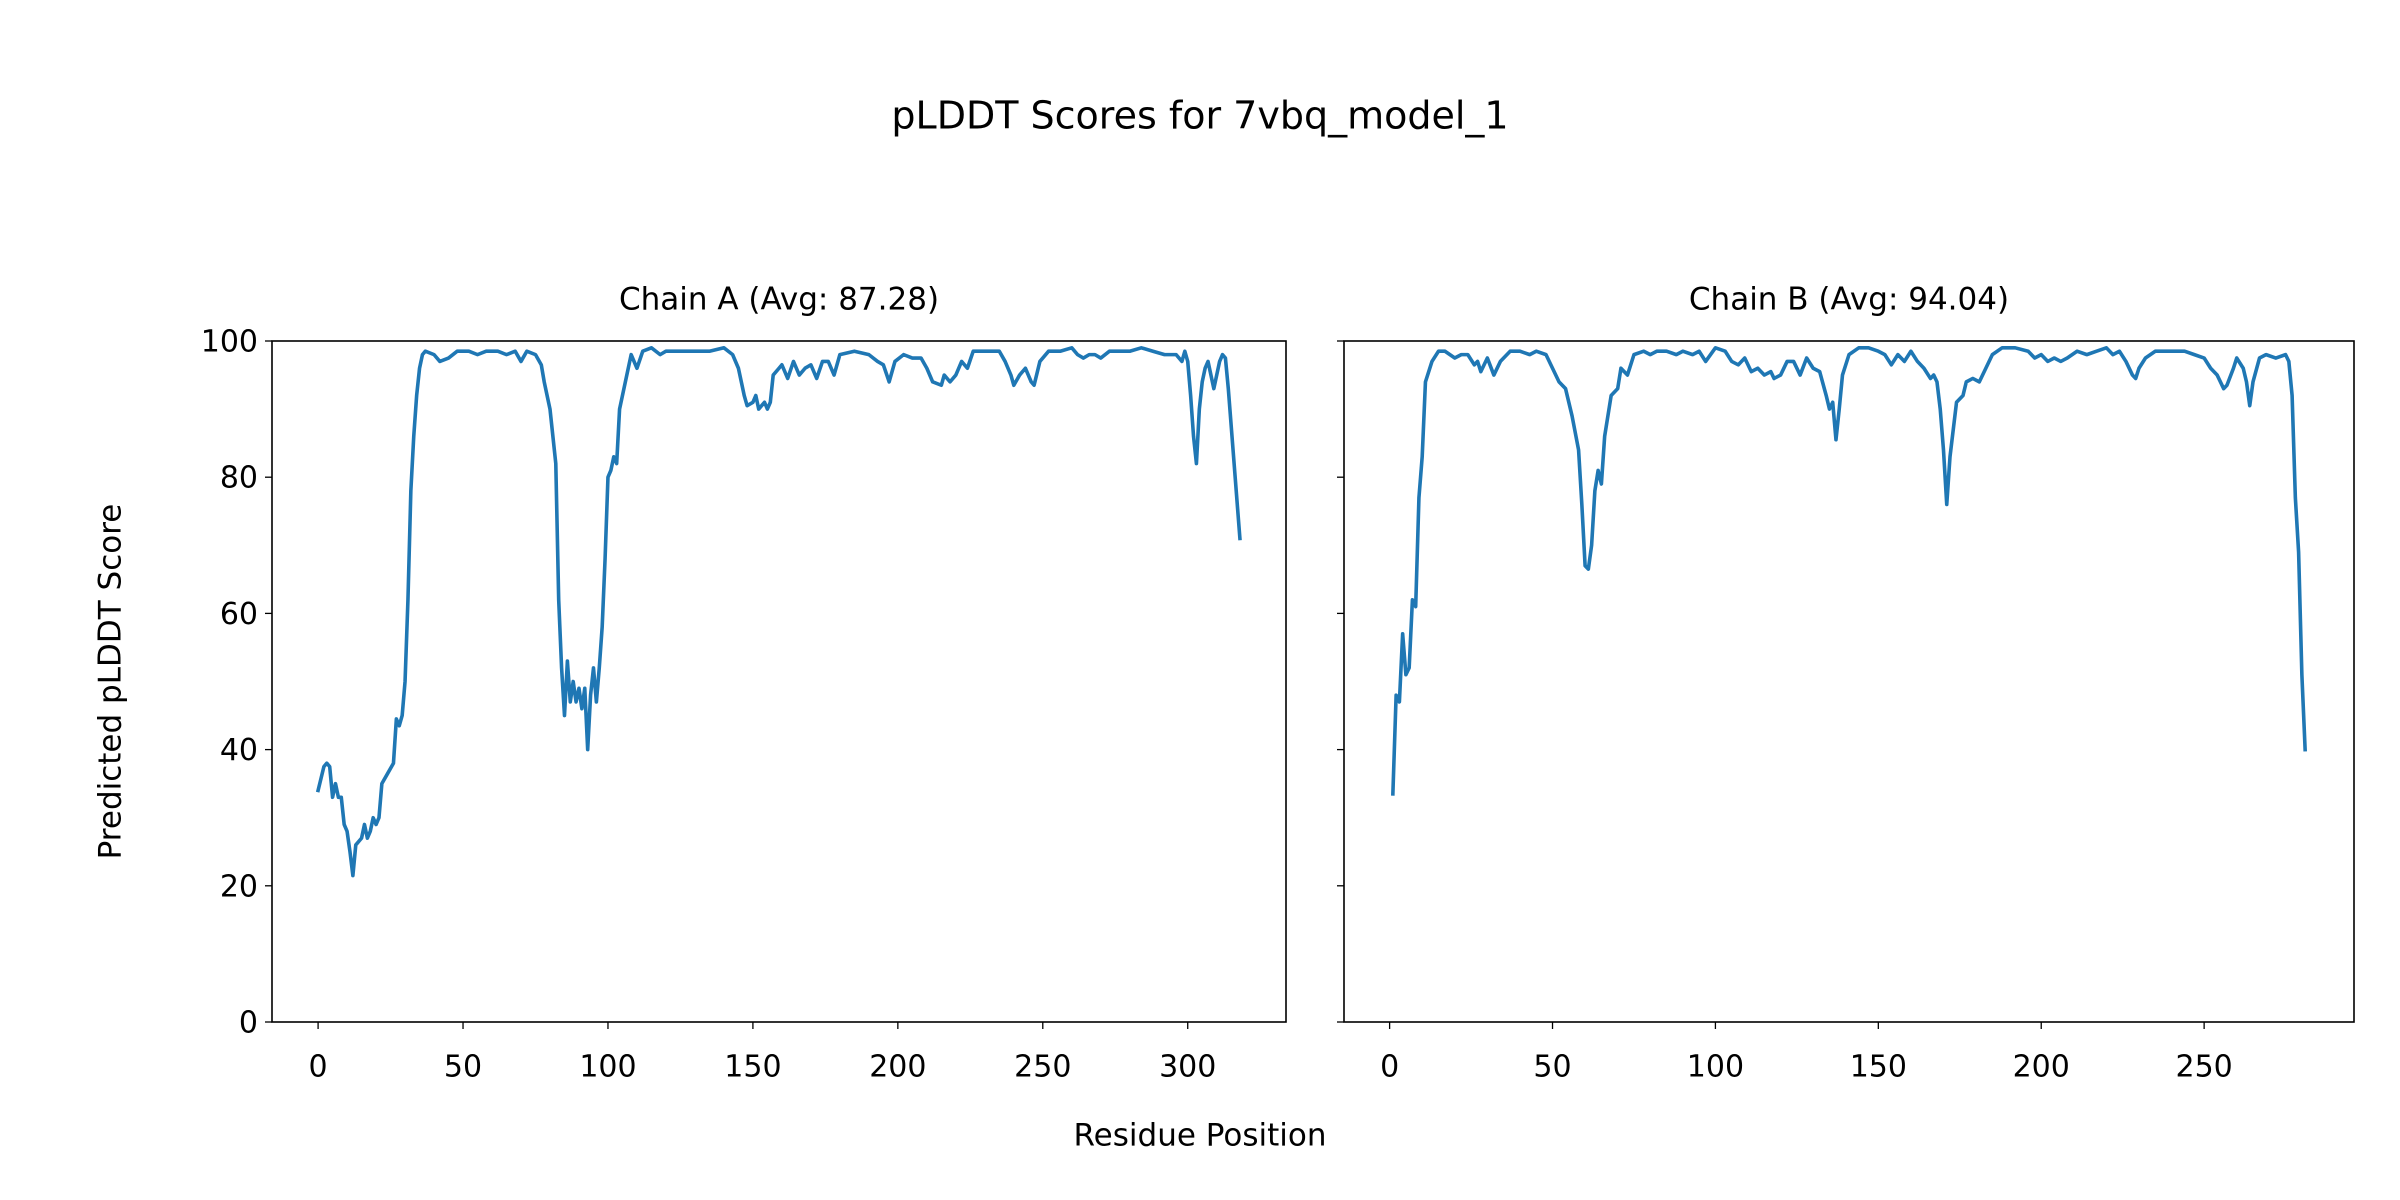 The height and width of the screenshot is (1200, 2400). I want to click on subplot-title: Chain A (Avg: 87.28), so click(779, 300).